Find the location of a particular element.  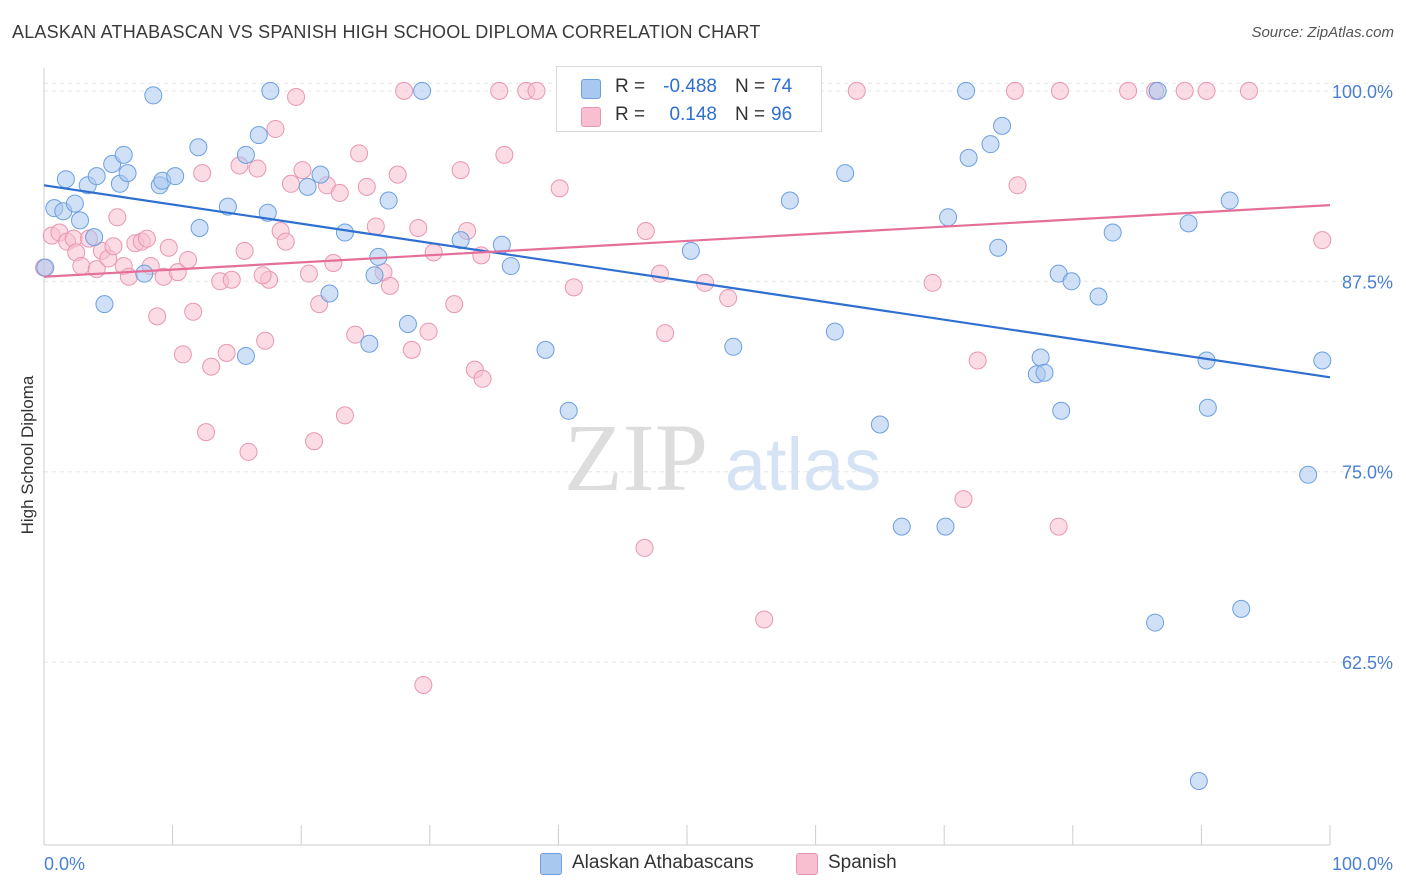

bottom-legend-label: Alaskan Athabascans is located at coordinates (663, 862).